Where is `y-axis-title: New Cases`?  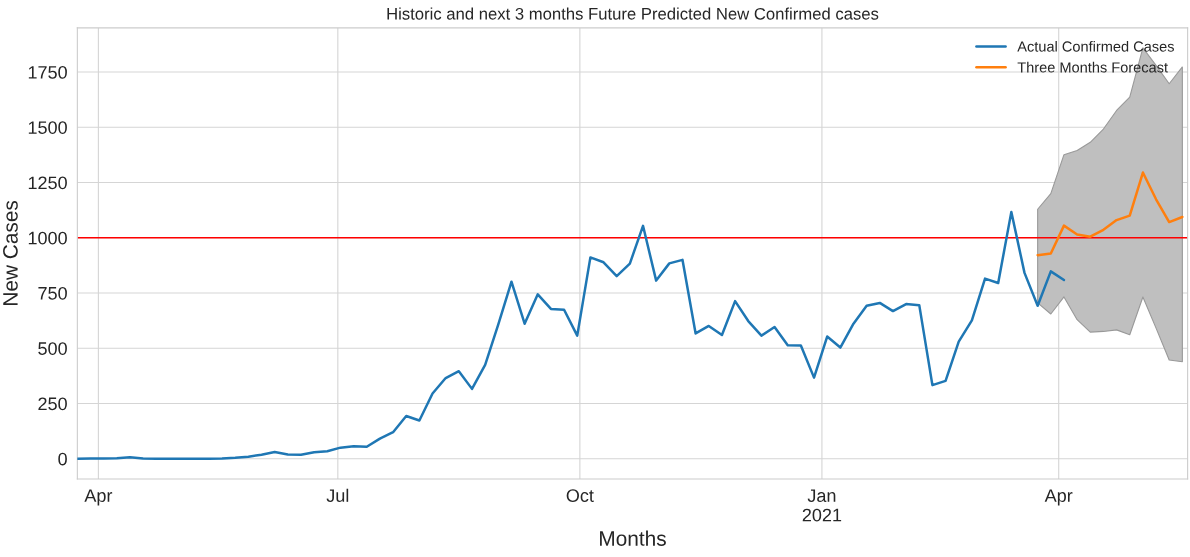 y-axis-title: New Cases is located at coordinates (10, 252).